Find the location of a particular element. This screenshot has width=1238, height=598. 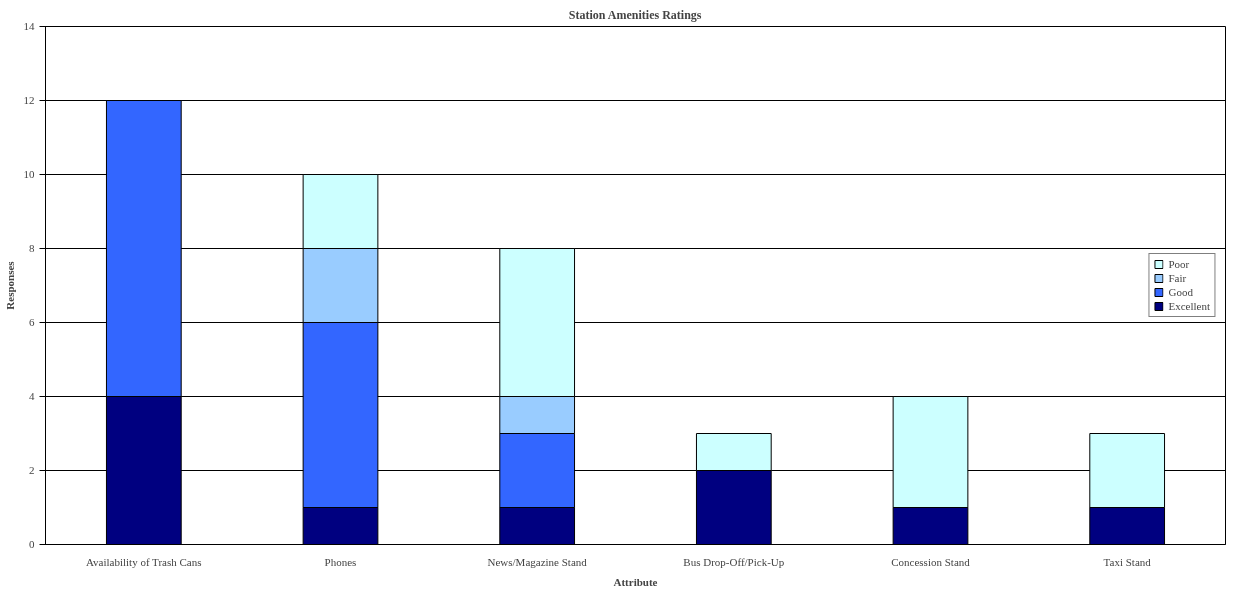

y-axis-title: Responses is located at coordinates (9, 285).